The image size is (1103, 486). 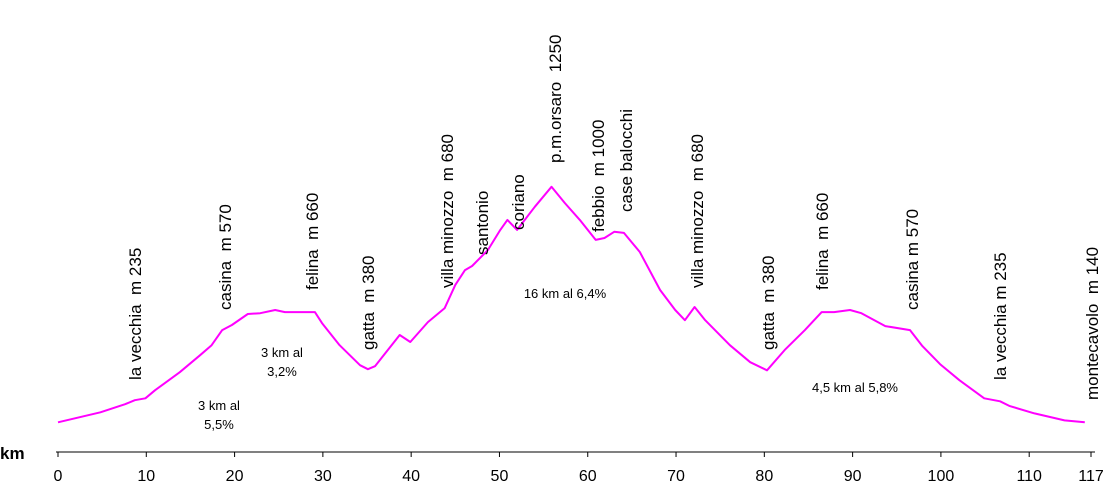 What do you see at coordinates (518, 202) in the screenshot?
I see `place-label: coriano` at bounding box center [518, 202].